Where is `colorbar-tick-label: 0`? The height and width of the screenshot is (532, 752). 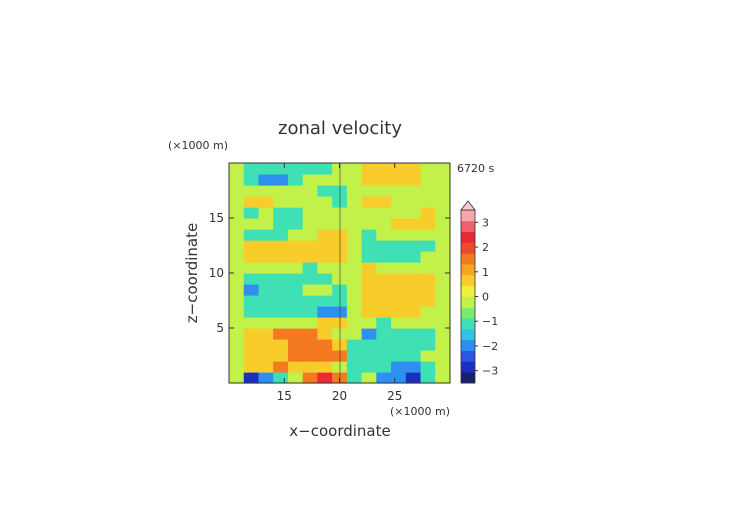 colorbar-tick-label: 0 is located at coordinates (485, 297).